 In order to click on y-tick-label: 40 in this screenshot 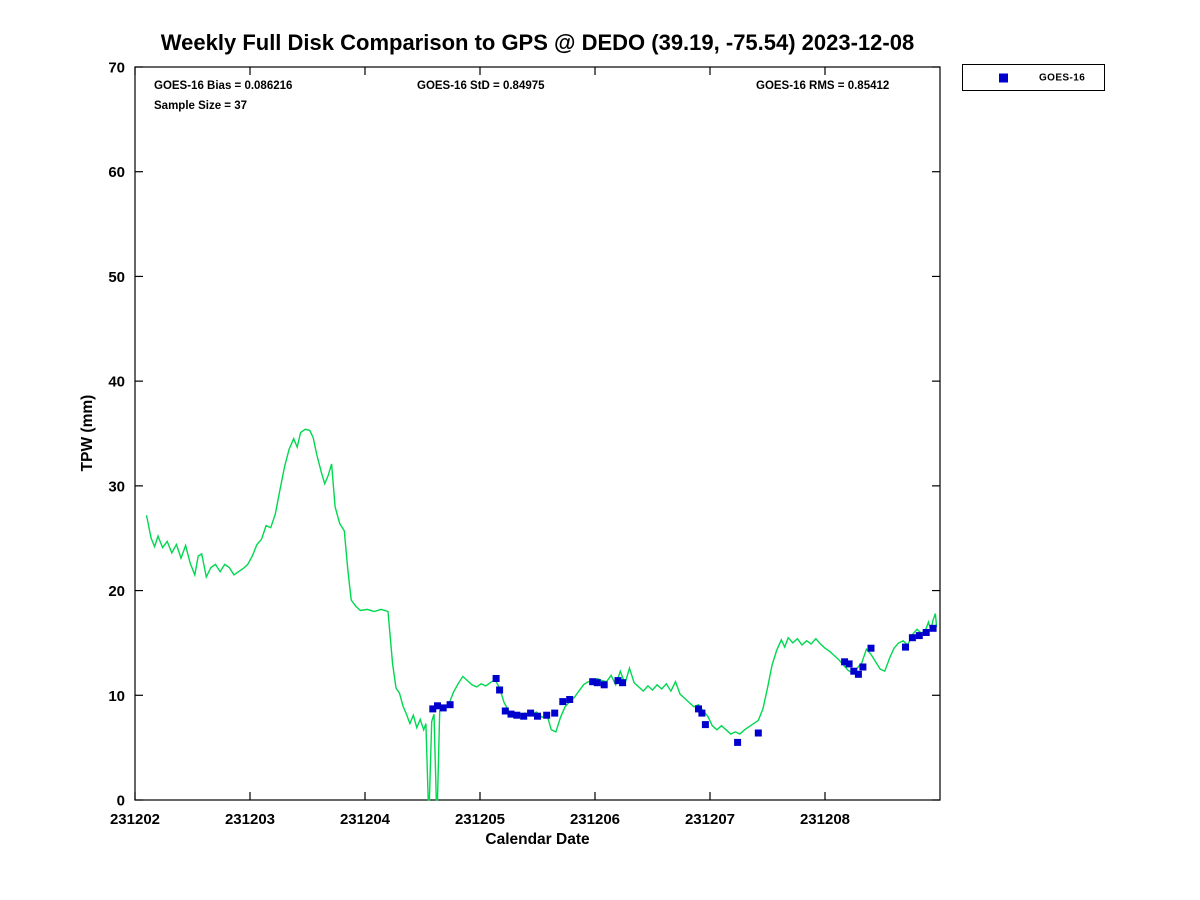, I will do `click(116, 382)`.